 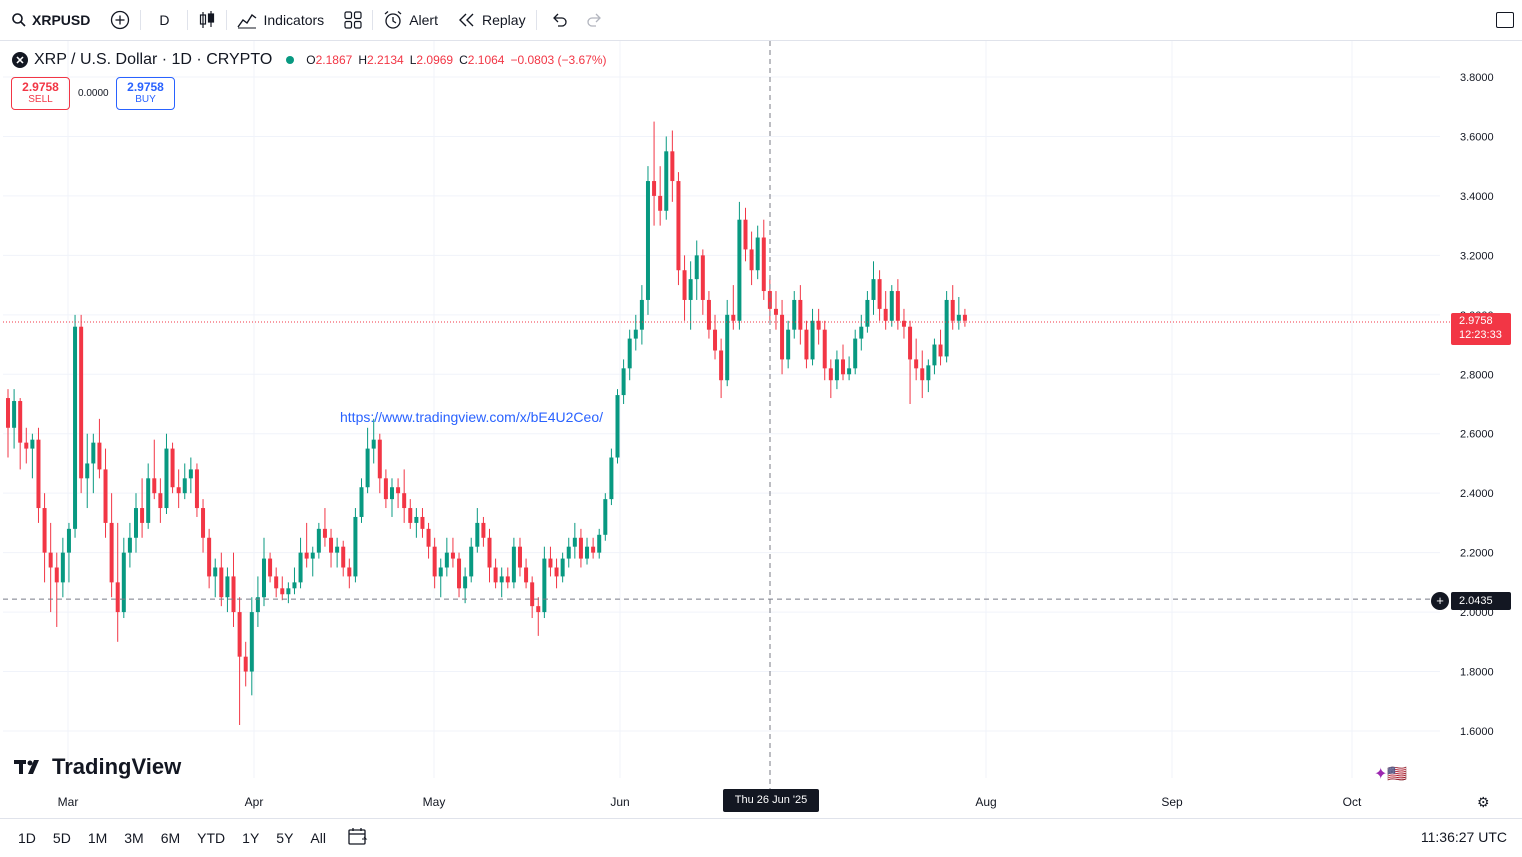 What do you see at coordinates (97, 767) in the screenshot?
I see `tradingview-watermark: TradingView` at bounding box center [97, 767].